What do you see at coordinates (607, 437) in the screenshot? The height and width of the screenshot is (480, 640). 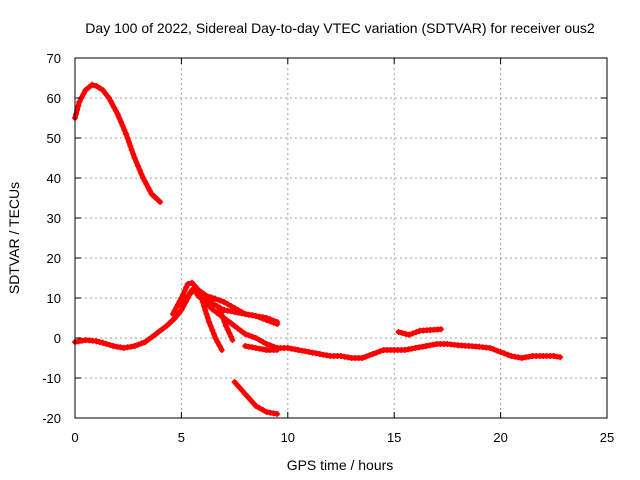 I see `x-tick-label: 25` at bounding box center [607, 437].